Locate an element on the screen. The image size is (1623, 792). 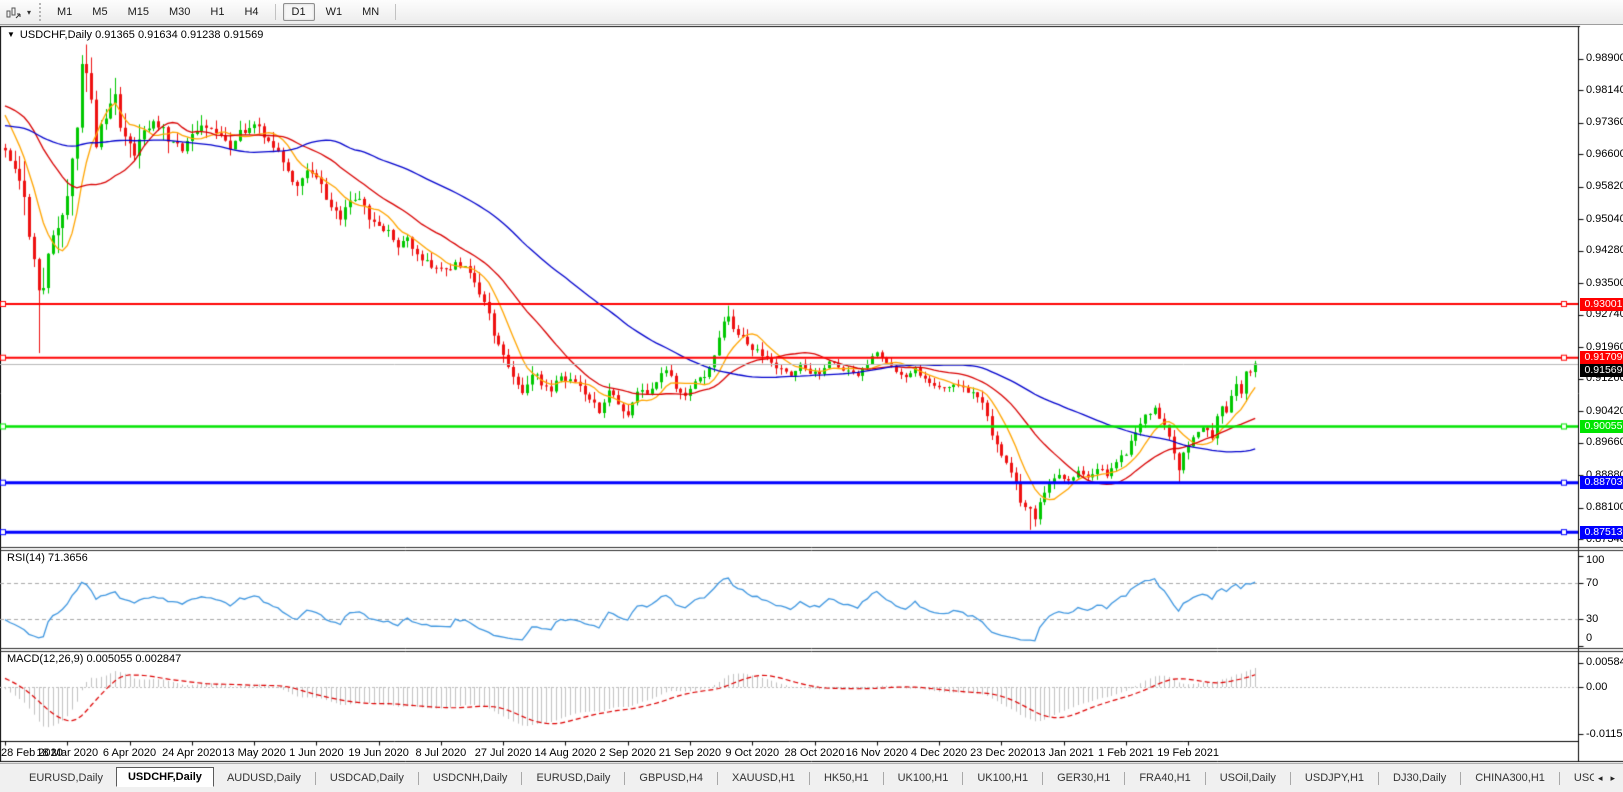
chart-tab-usdcad-daily: USDCAD,Daily is located at coordinates (366, 778).